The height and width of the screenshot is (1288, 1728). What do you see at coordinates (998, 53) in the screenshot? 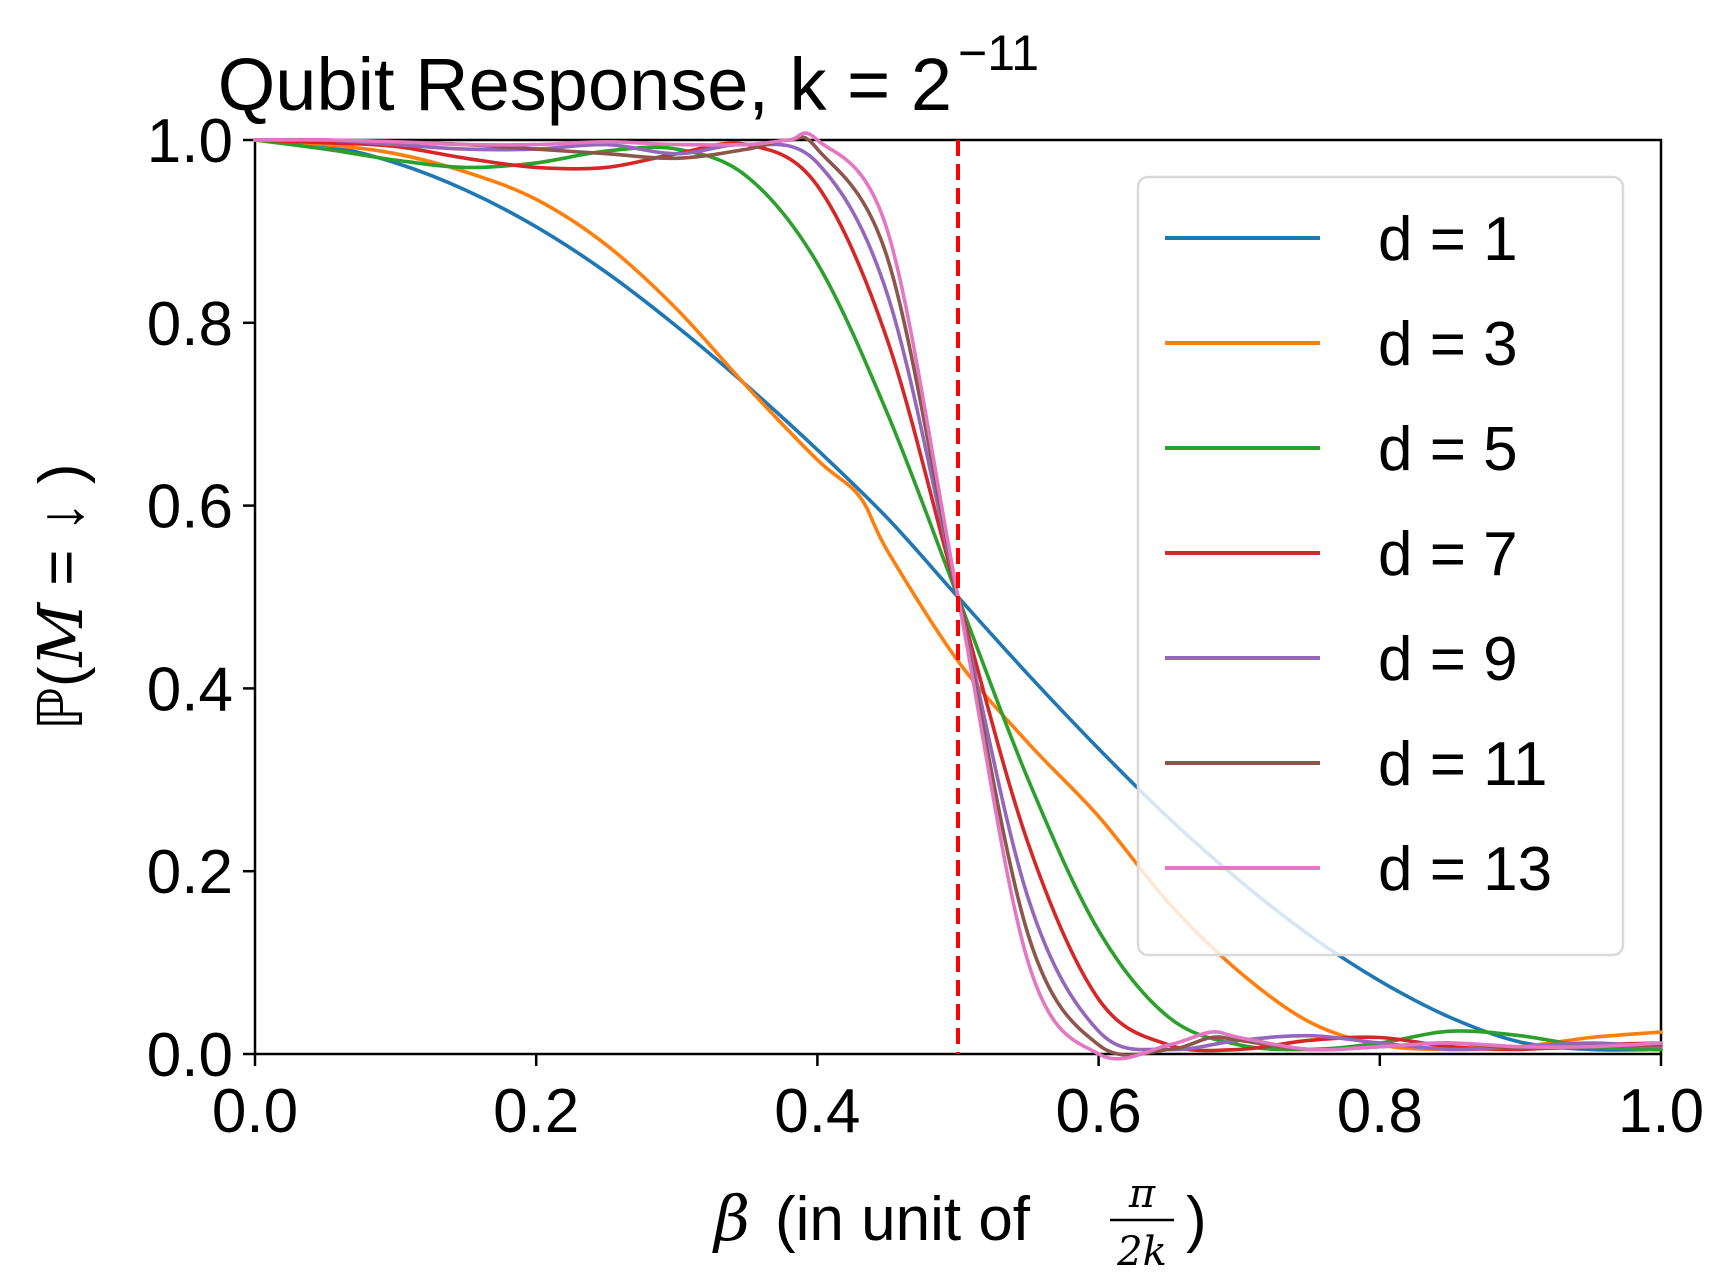
I see `chart-title-exponent: −11` at bounding box center [998, 53].